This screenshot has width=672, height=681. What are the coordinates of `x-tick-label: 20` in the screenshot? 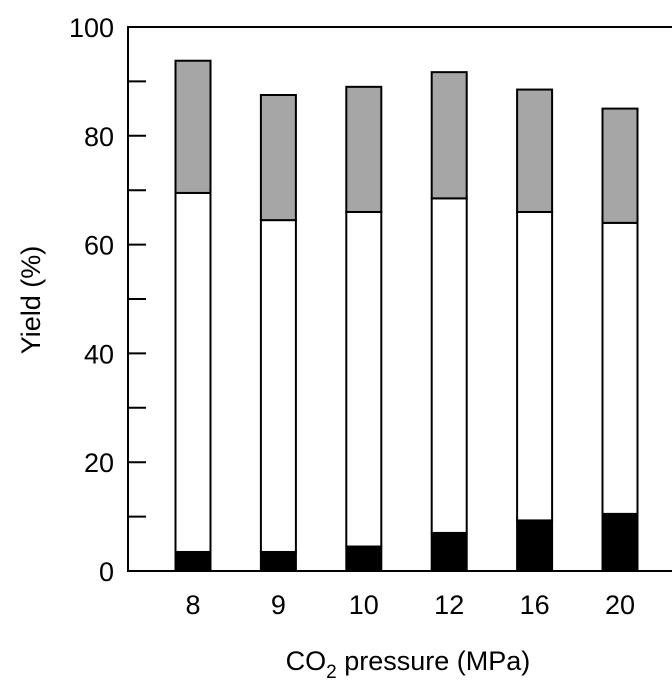 It's located at (620, 605).